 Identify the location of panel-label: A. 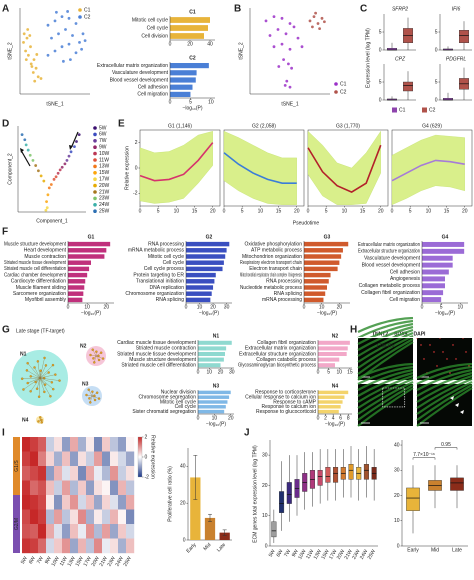
(5, 9).